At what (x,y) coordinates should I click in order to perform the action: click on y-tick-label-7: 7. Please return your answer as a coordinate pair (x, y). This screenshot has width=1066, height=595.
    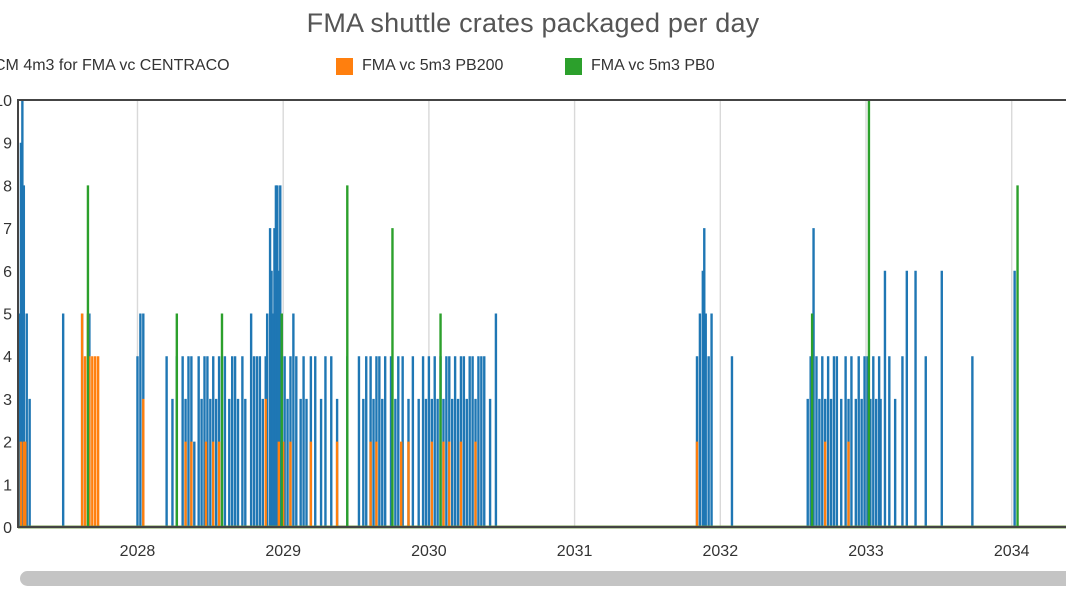
    Looking at the image, I should click on (7, 229).